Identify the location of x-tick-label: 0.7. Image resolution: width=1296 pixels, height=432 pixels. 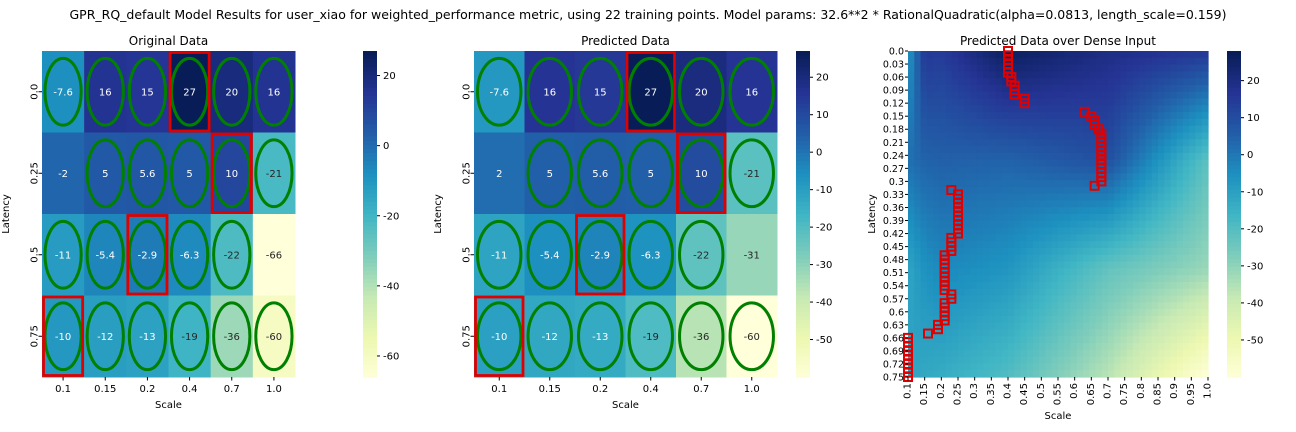
(701, 389).